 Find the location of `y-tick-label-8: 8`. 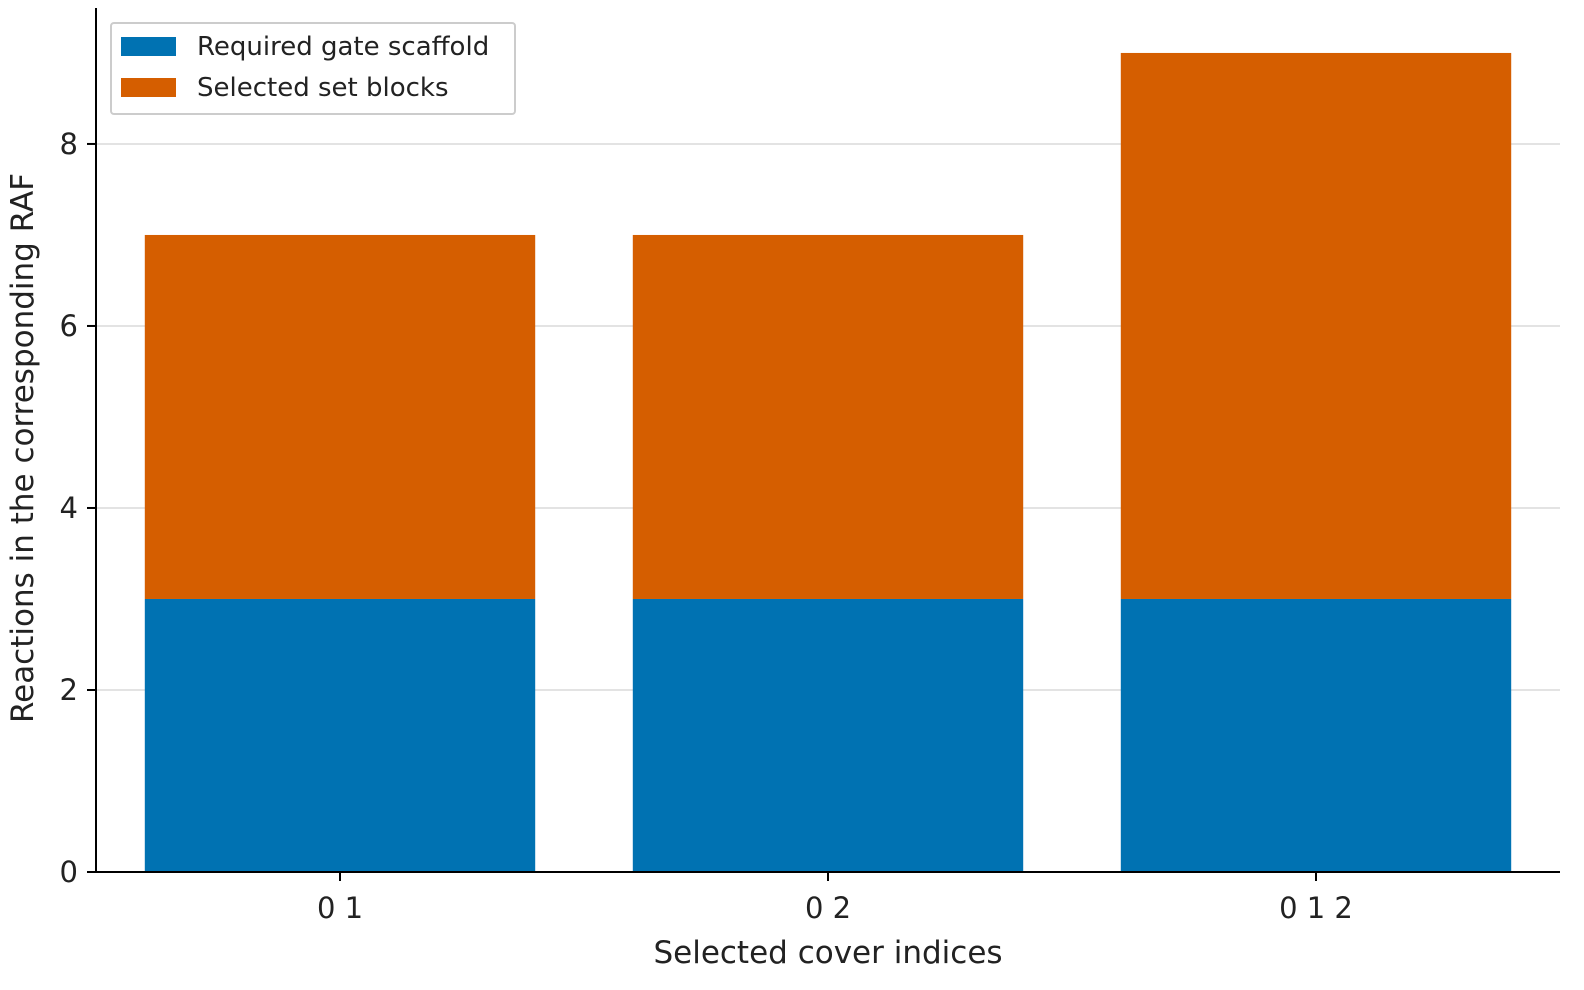

y-tick-label-8: 8 is located at coordinates (69, 144).